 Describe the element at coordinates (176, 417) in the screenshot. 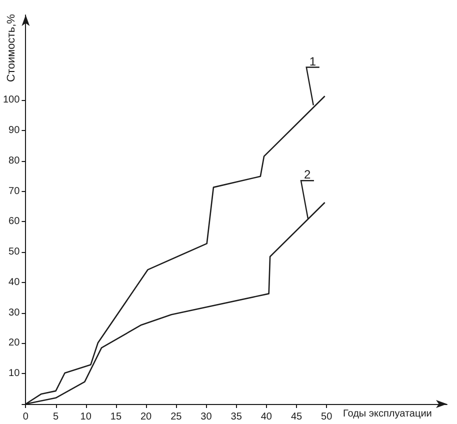

I see `x-tick-label: 25` at that location.